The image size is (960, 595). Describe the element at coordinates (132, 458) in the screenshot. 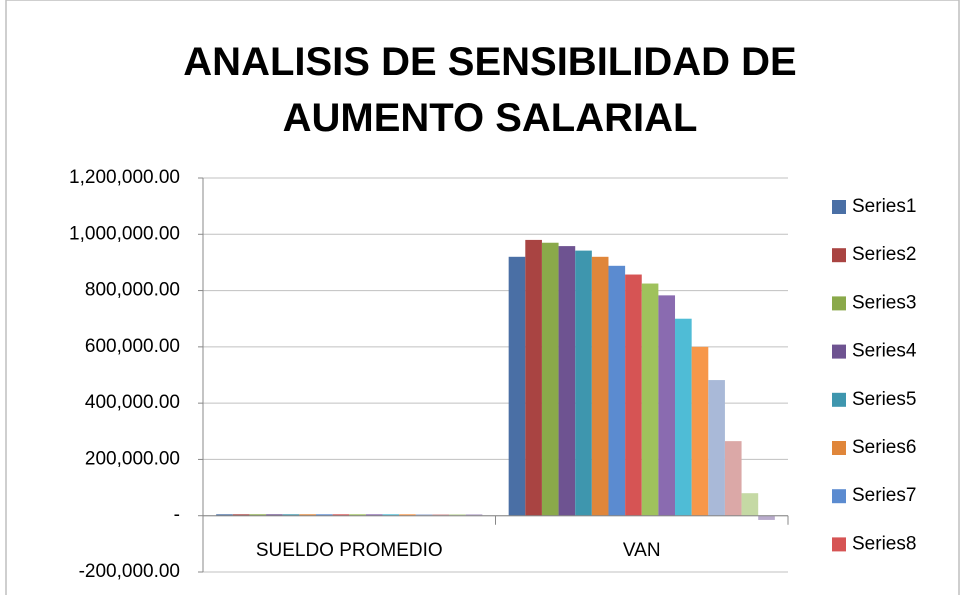

I see `y-tick-label: 200,000.00` at that location.